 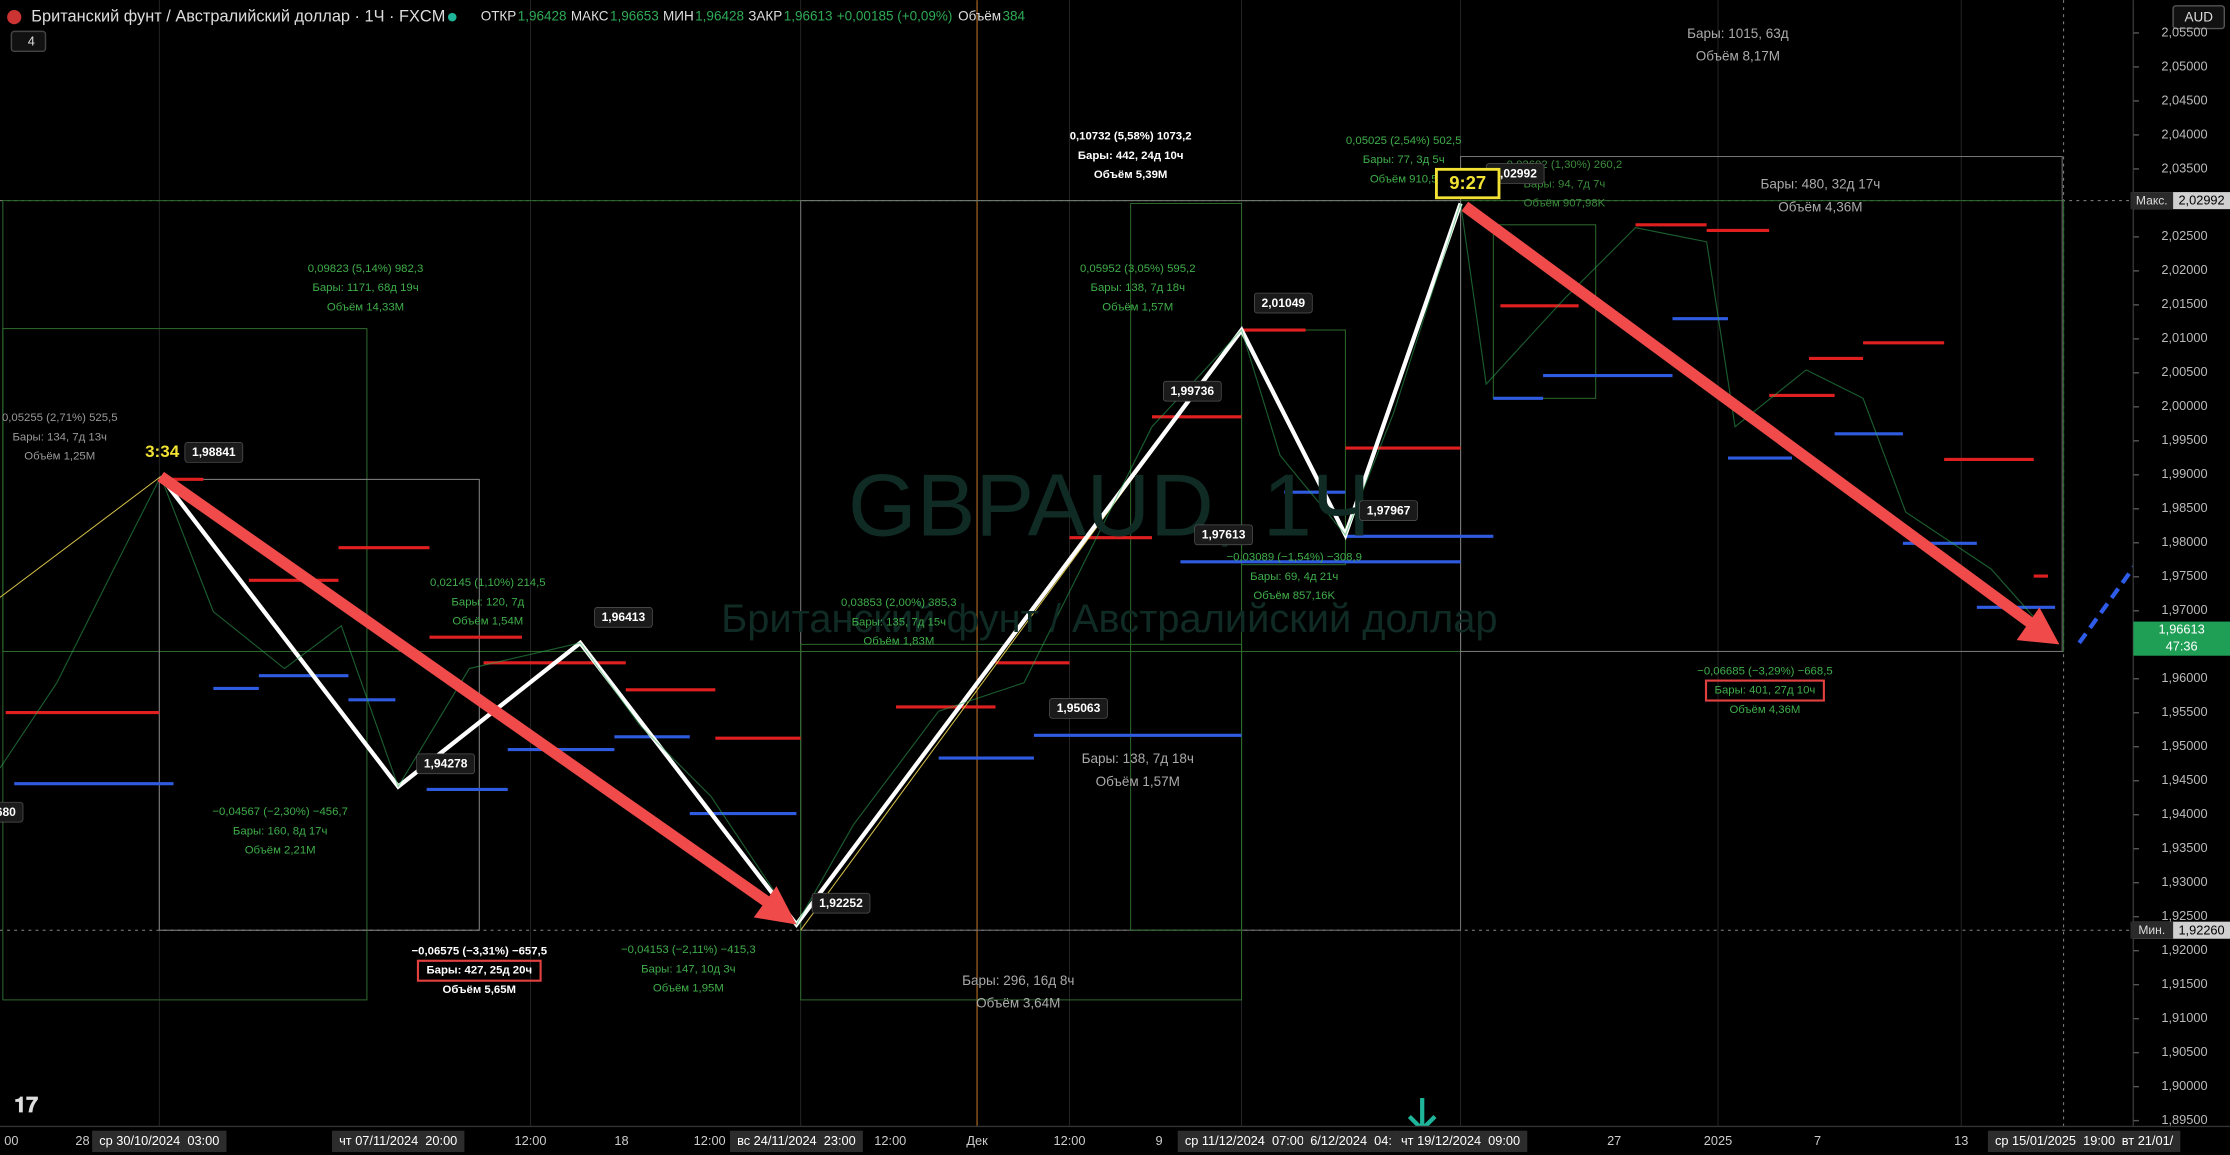 What do you see at coordinates (2184, 677) in the screenshot?
I see `price-label: 1,96000` at bounding box center [2184, 677].